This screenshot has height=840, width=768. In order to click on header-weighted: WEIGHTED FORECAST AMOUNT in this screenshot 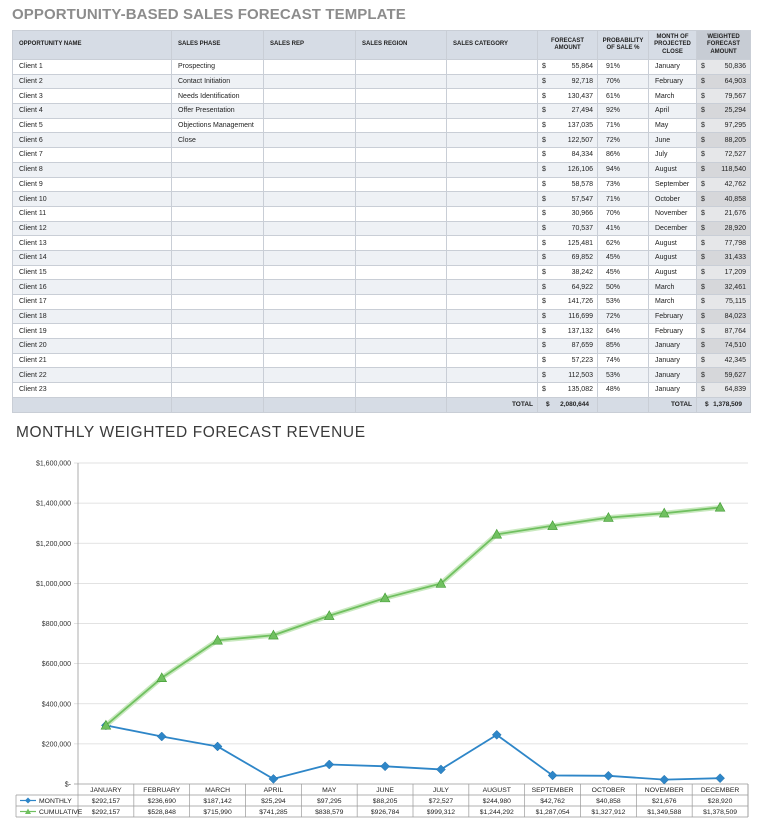, I will do `click(723, 45)`.